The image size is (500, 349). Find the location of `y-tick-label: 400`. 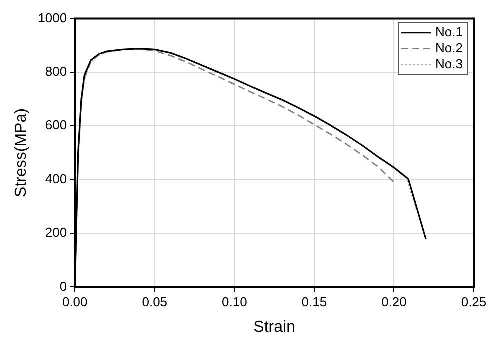

y-tick-label: 400 is located at coordinates (56, 178).